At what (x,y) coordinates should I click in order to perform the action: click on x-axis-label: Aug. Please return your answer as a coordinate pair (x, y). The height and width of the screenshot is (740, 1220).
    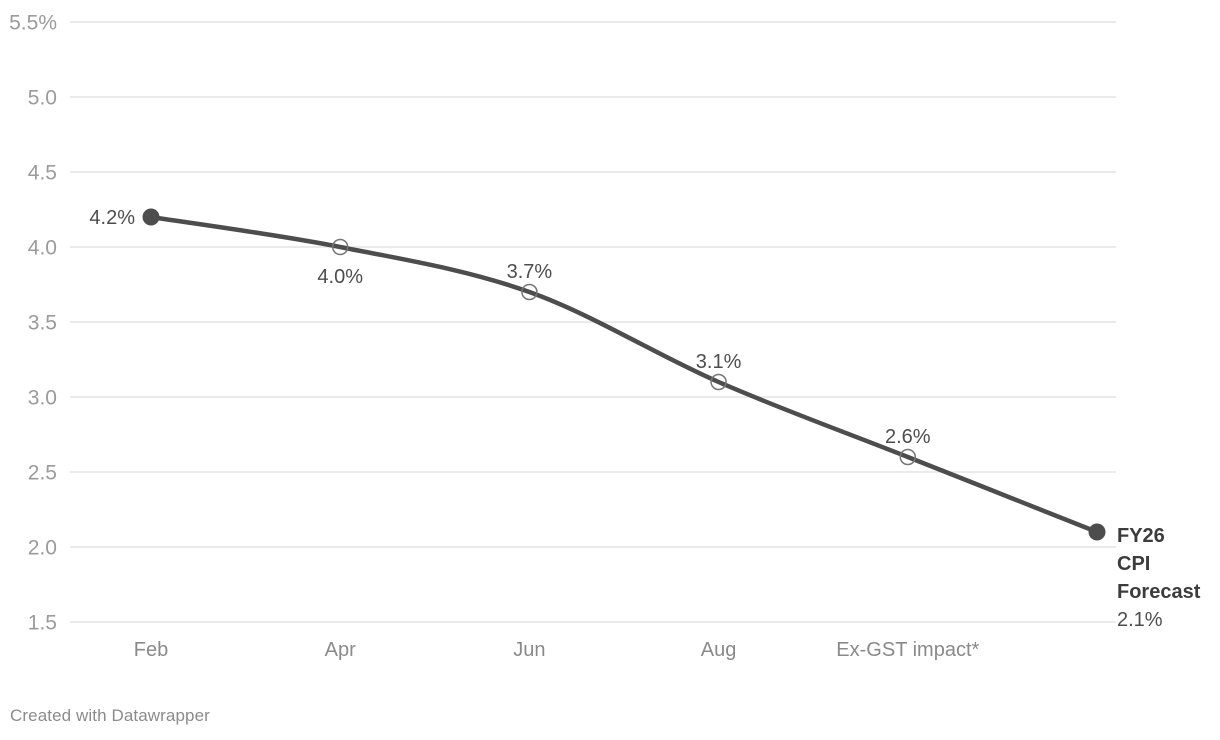
    Looking at the image, I should click on (719, 650).